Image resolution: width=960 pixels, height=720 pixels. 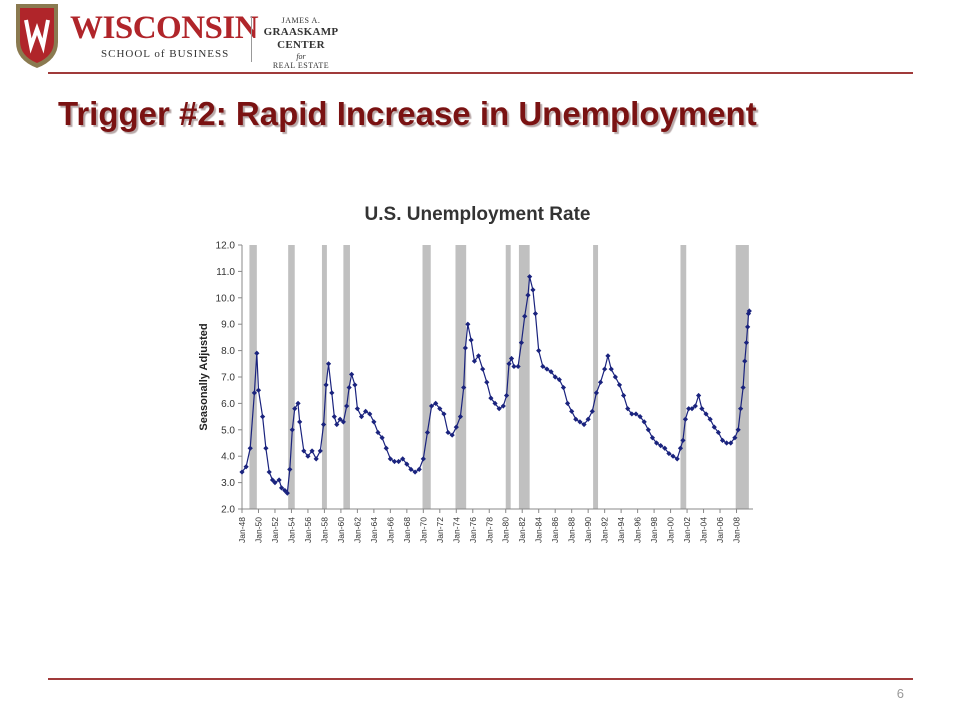 I want to click on center-line-1: JAMES A., so click(x=301, y=20).